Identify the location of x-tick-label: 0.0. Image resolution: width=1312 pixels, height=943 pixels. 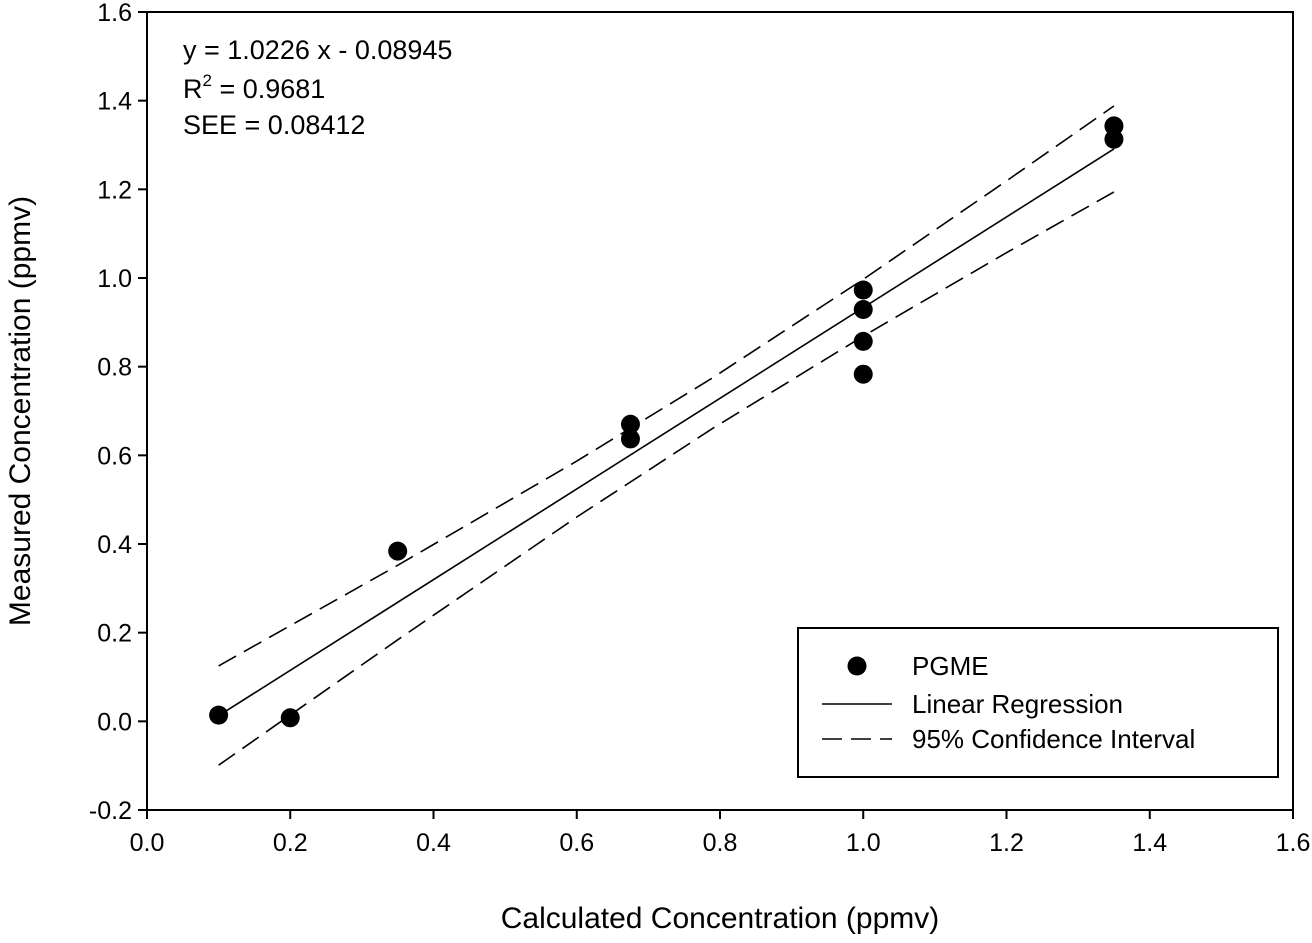
(147, 843).